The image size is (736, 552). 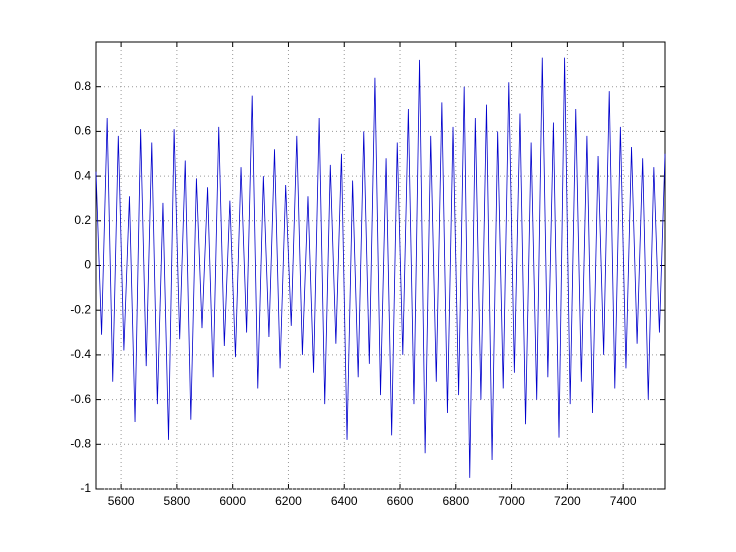 I want to click on x-tick-label: 6800, so click(x=455, y=501).